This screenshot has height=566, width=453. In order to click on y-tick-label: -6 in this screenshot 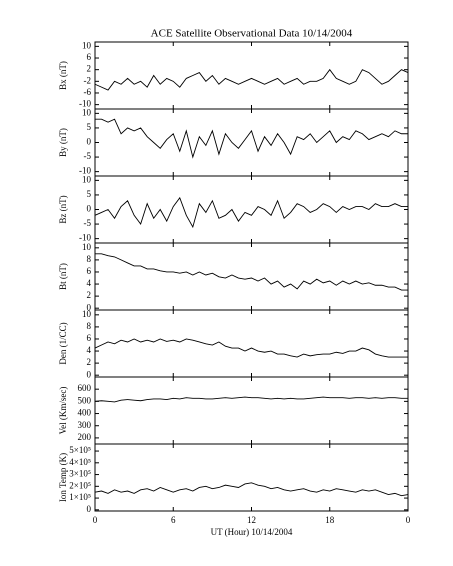, I will do `click(88, 92)`.